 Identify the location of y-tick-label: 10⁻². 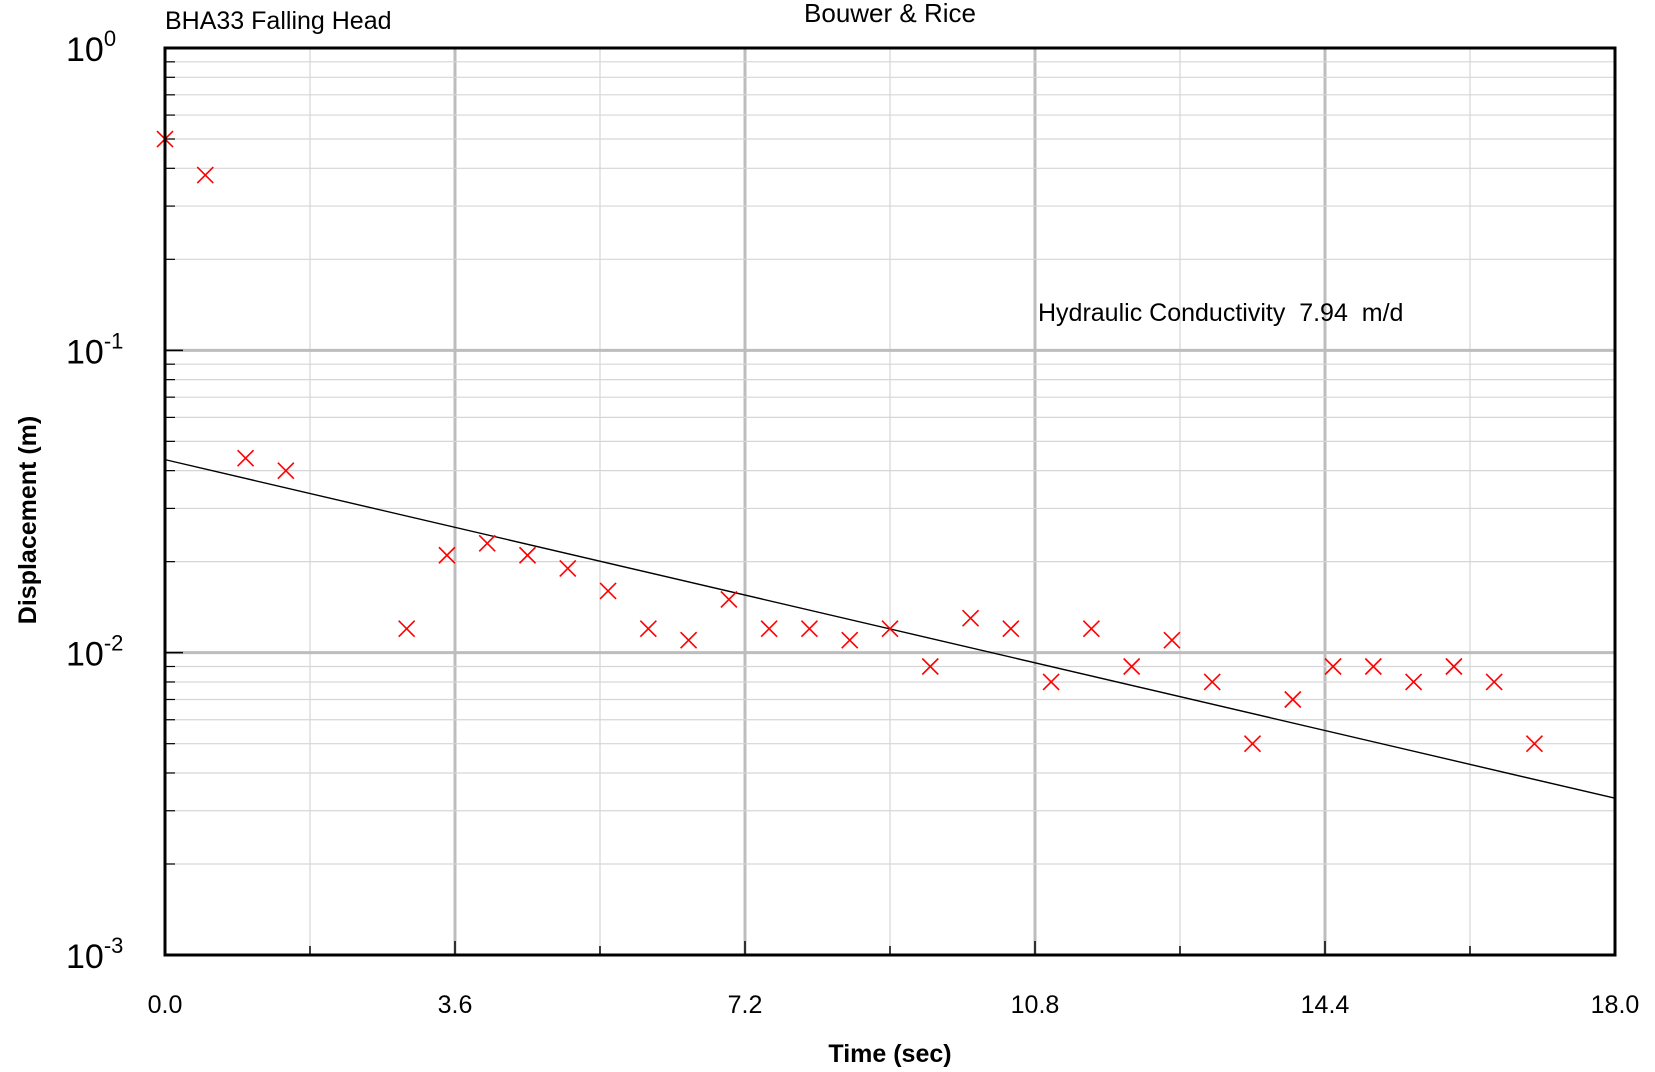
(94, 652).